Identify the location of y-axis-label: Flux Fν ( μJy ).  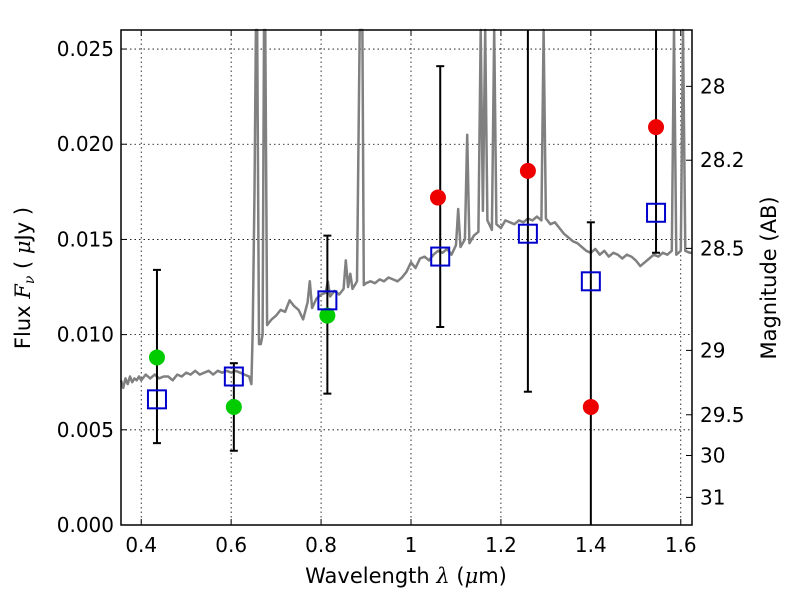
(24, 278).